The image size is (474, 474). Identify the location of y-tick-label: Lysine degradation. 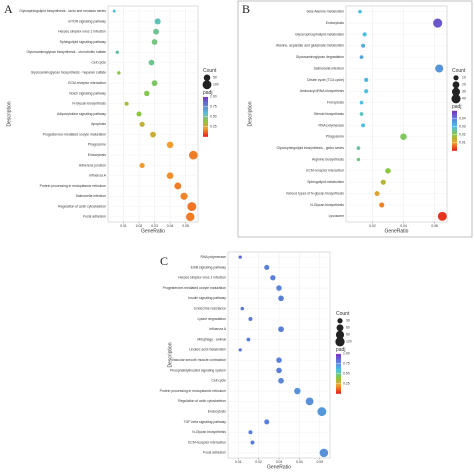
(211, 319).